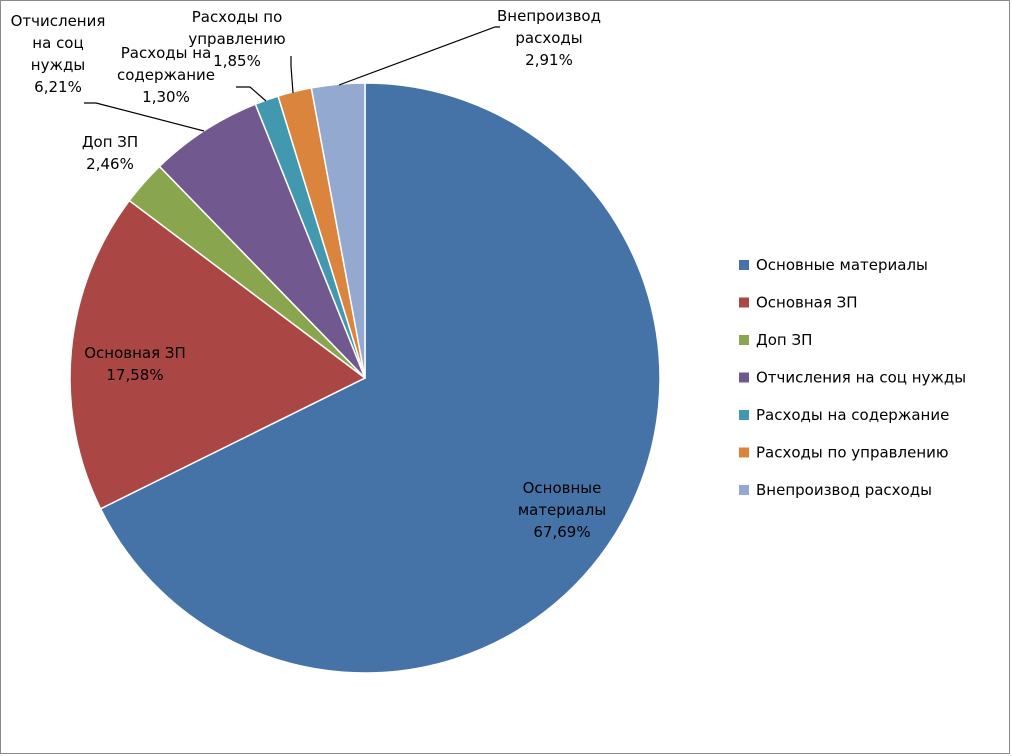 Image resolution: width=1012 pixels, height=756 pixels. Describe the element at coordinates (784, 340) in the screenshot. I see `legend-label-extra-salary: Доп ЗП` at that location.